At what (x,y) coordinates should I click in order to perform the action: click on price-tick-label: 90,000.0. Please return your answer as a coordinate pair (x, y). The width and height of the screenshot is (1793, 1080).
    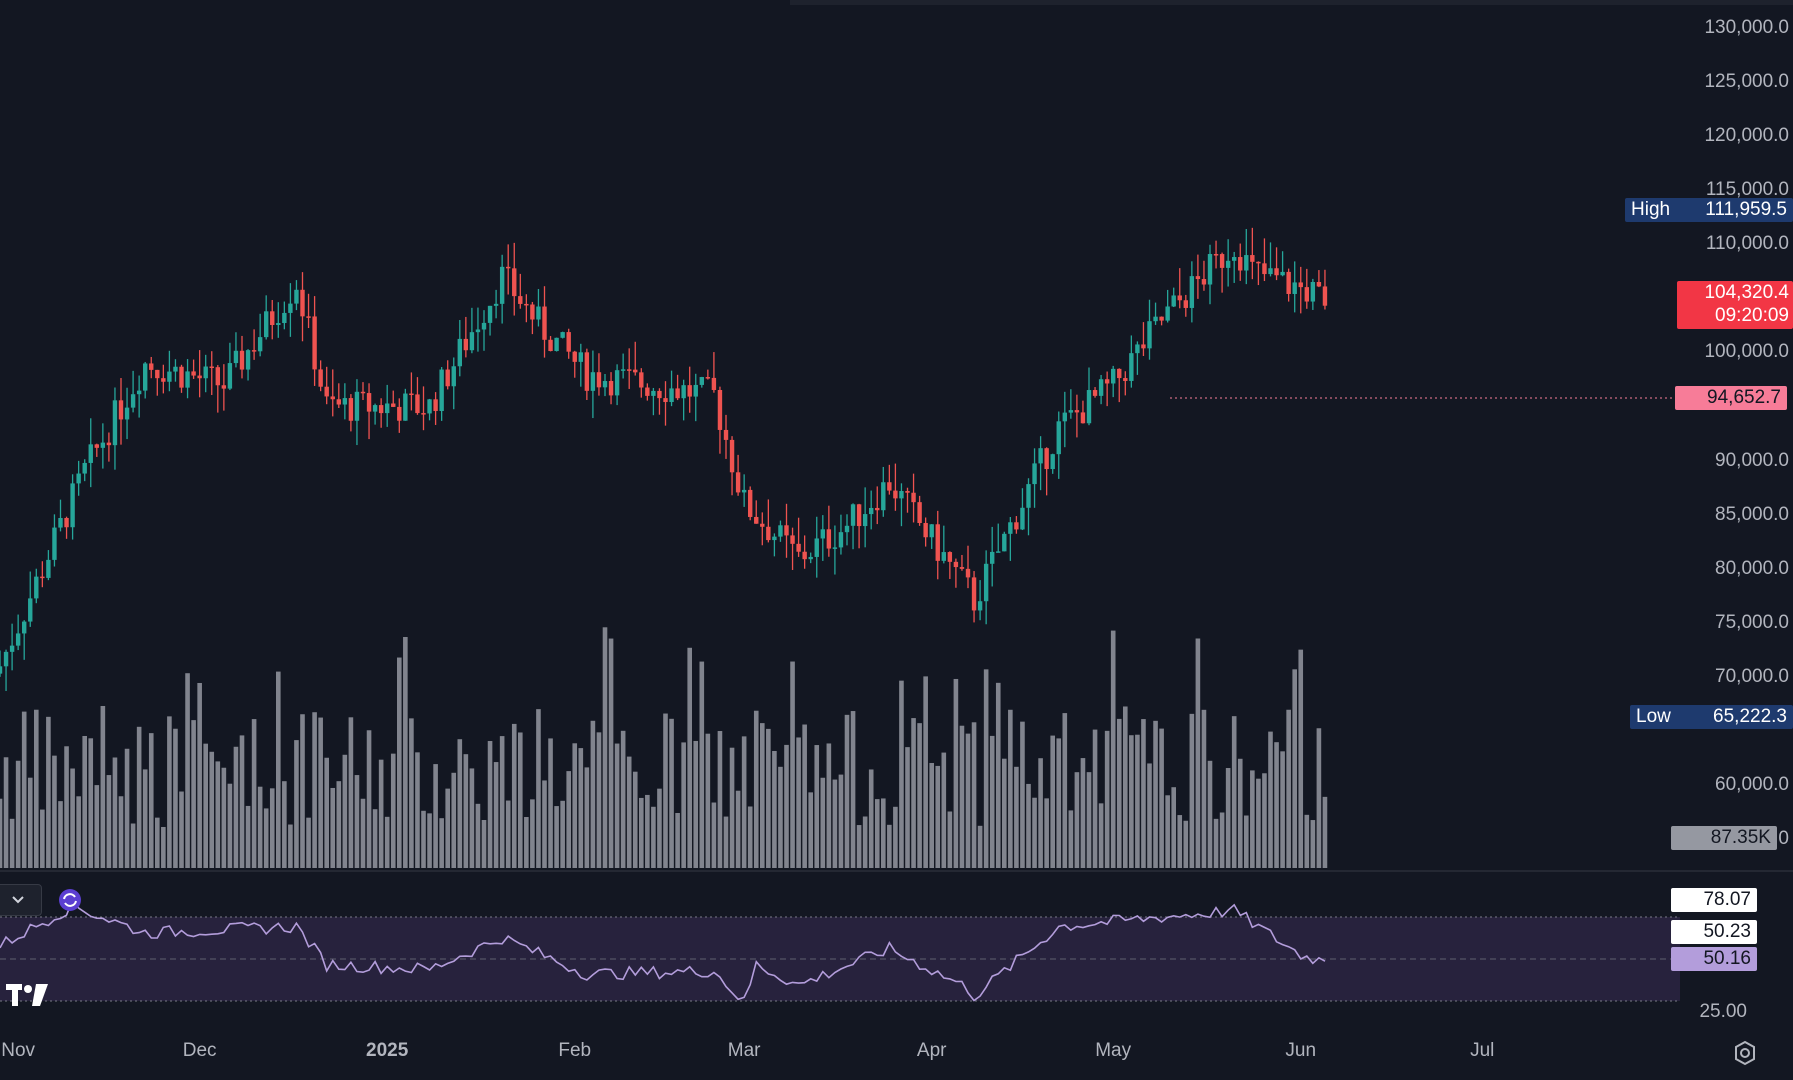
    Looking at the image, I should click on (1752, 460).